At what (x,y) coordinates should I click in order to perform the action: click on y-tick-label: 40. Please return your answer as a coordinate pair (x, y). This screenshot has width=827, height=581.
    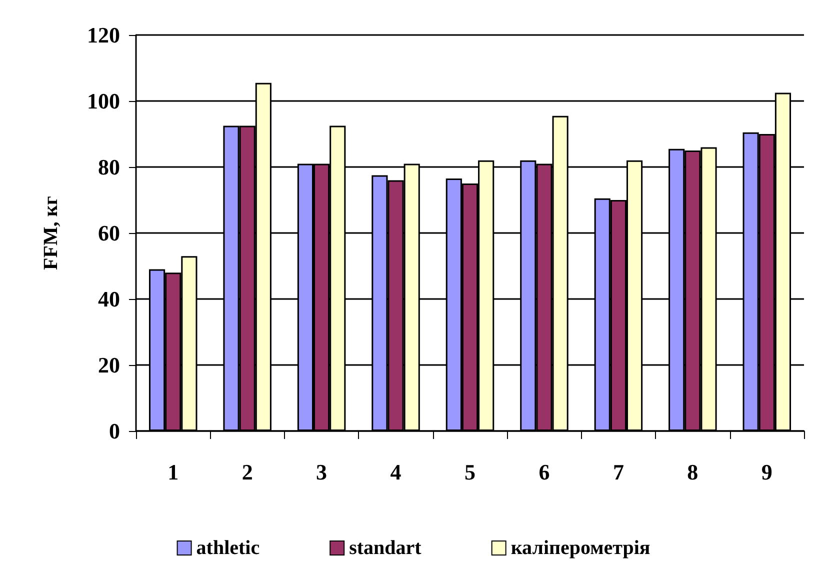
    Looking at the image, I should click on (109, 299).